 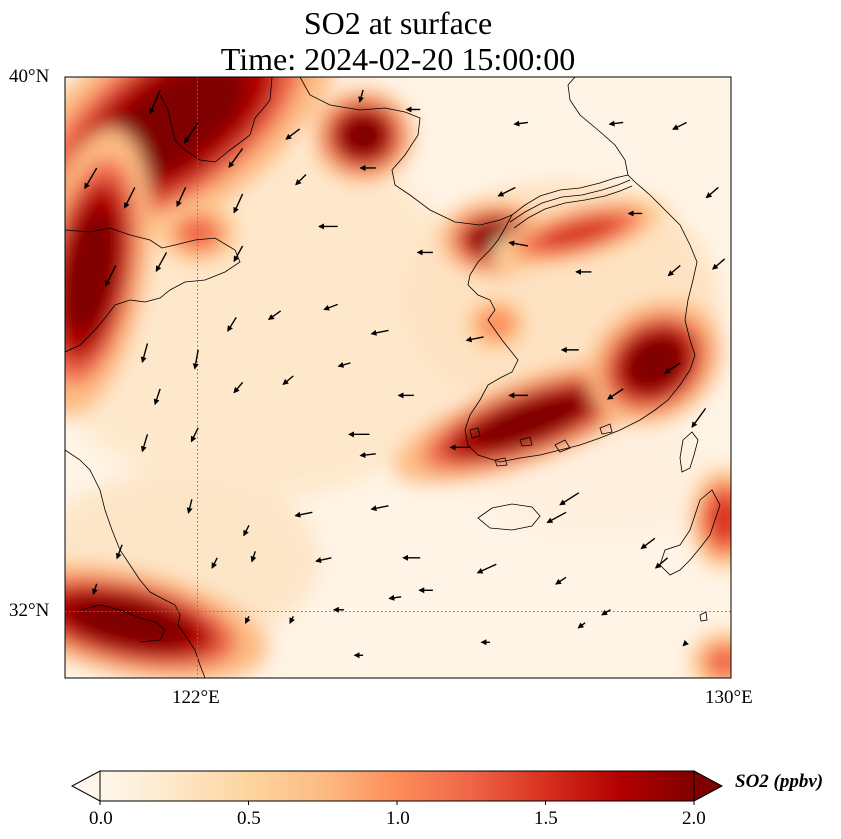 I want to click on lon-label-130e: 130°E, so click(x=729, y=697).